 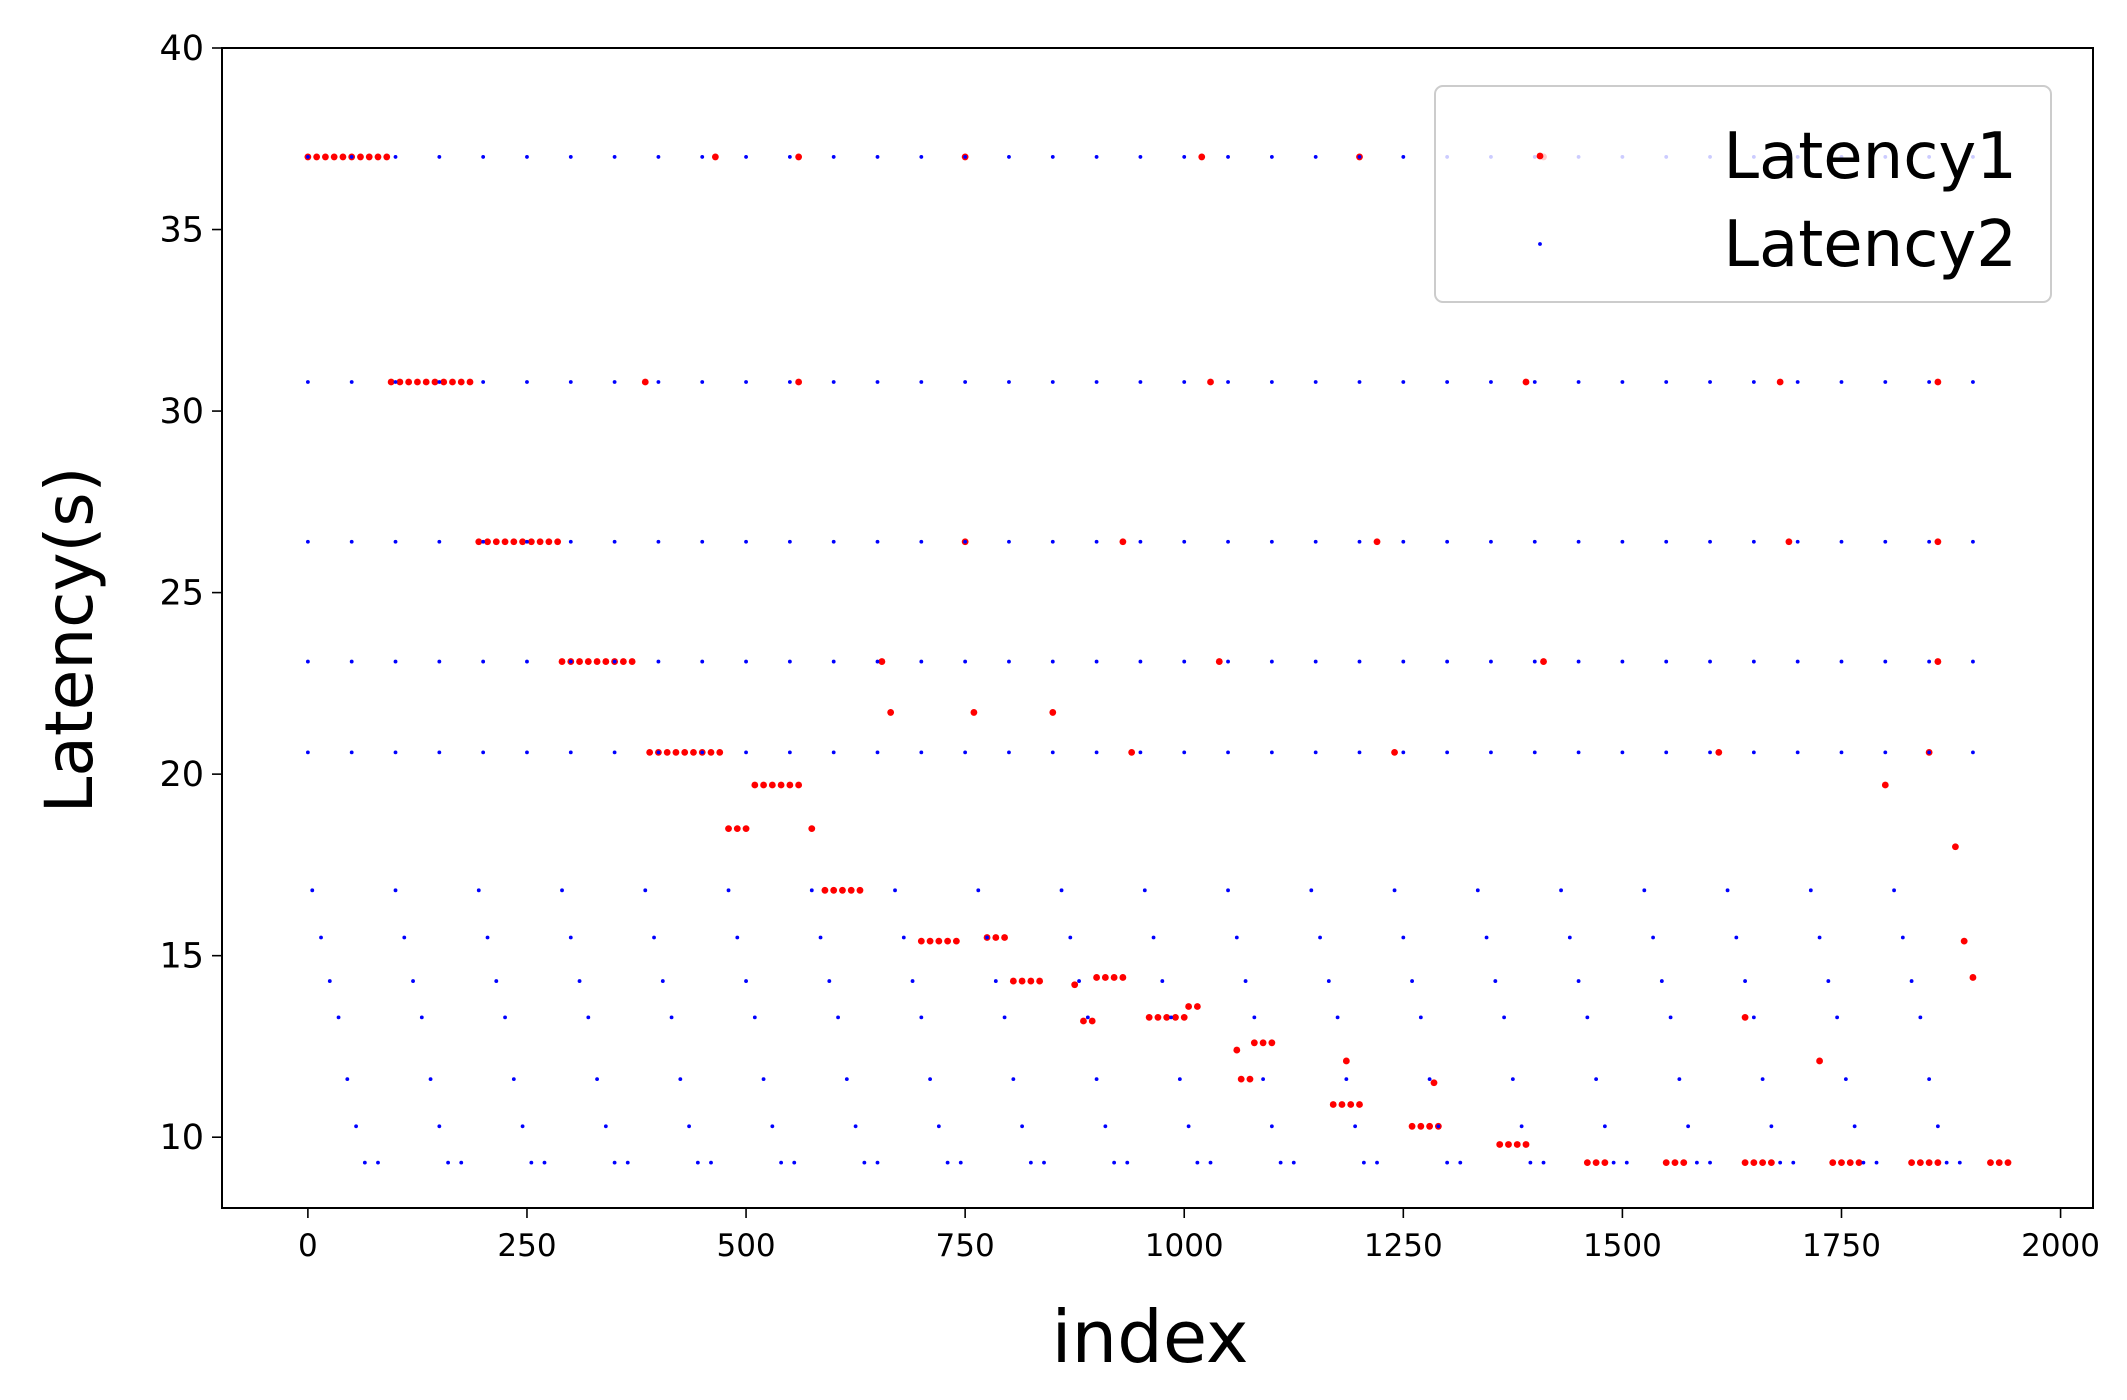 I want to click on y-tick-label: 20, so click(x=181, y=775).